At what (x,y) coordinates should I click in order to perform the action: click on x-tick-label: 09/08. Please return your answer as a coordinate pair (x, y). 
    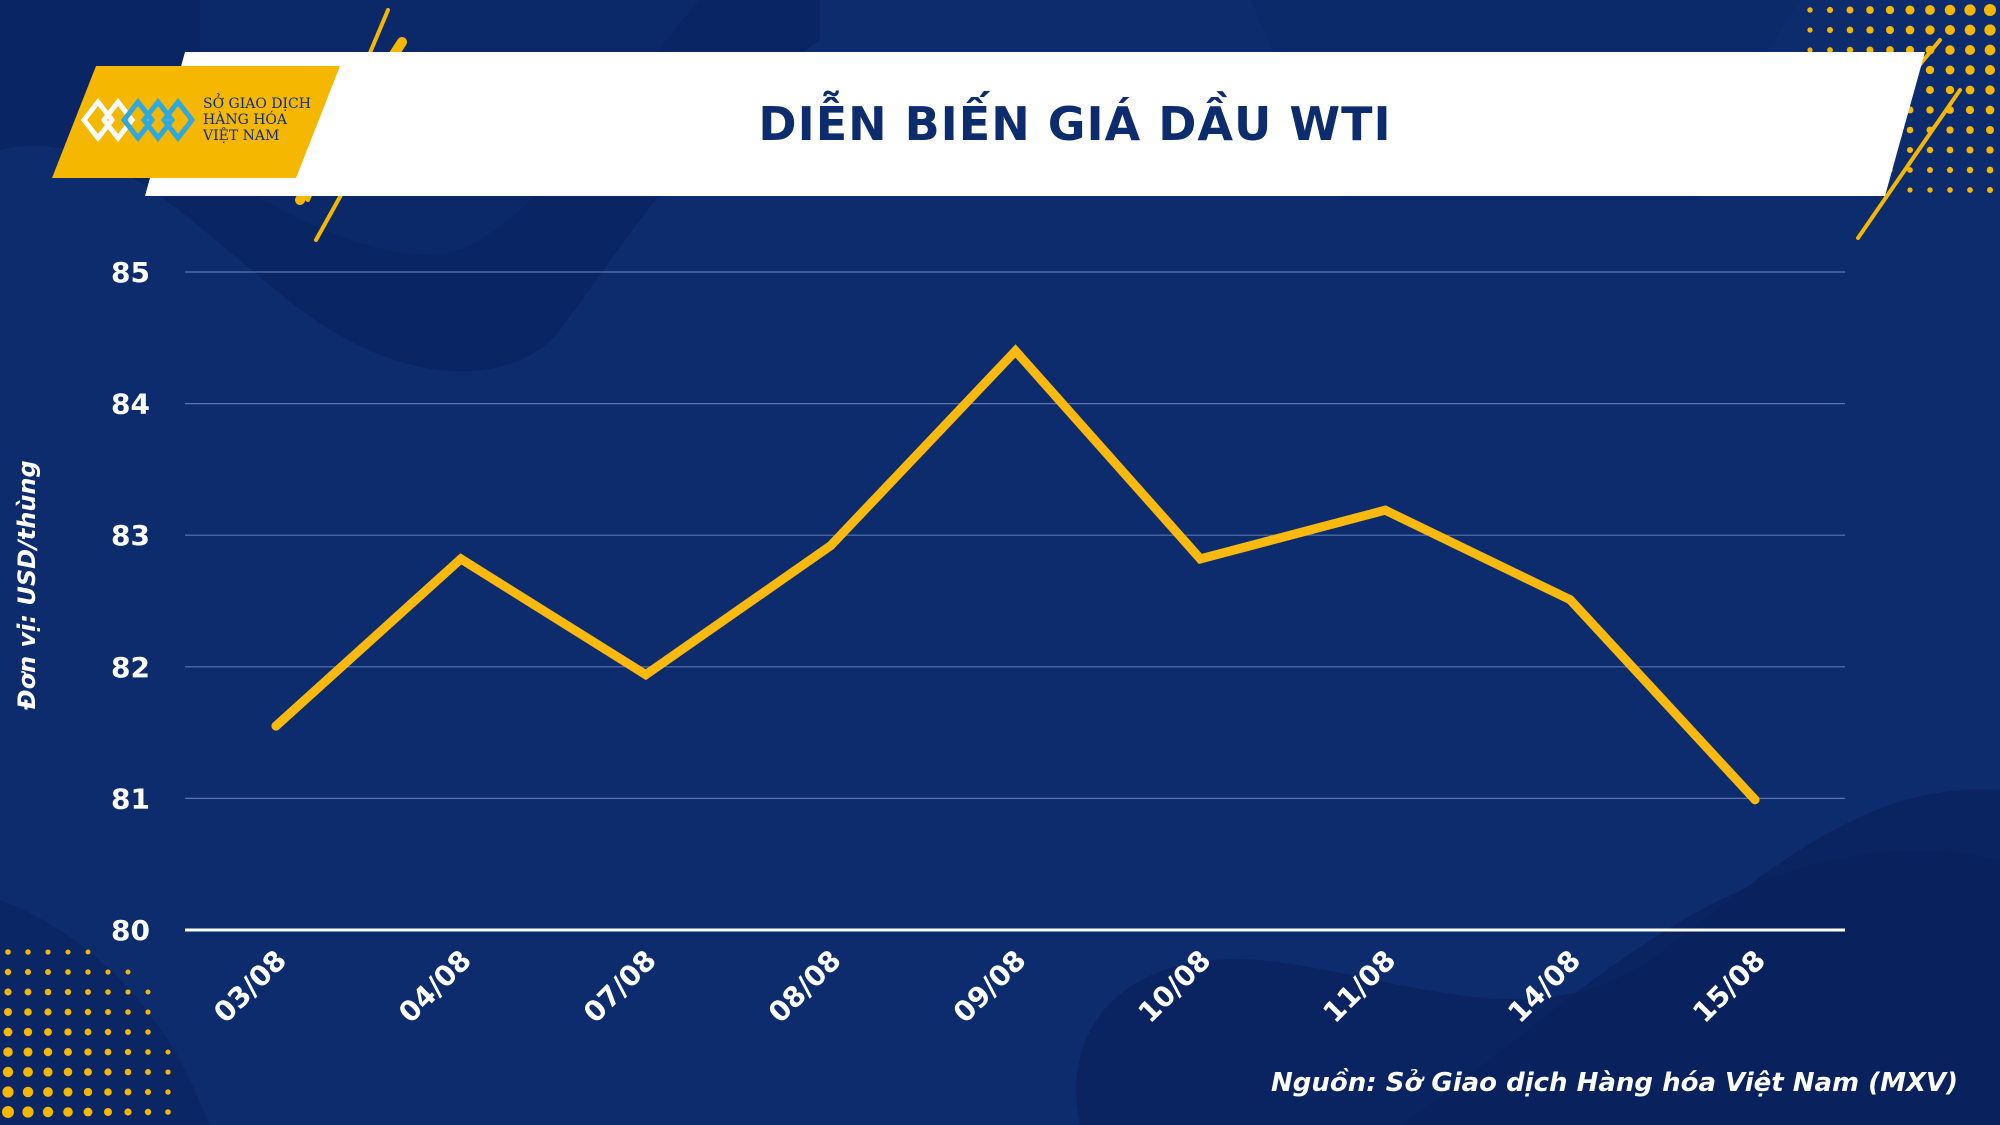
    Looking at the image, I should click on (990, 987).